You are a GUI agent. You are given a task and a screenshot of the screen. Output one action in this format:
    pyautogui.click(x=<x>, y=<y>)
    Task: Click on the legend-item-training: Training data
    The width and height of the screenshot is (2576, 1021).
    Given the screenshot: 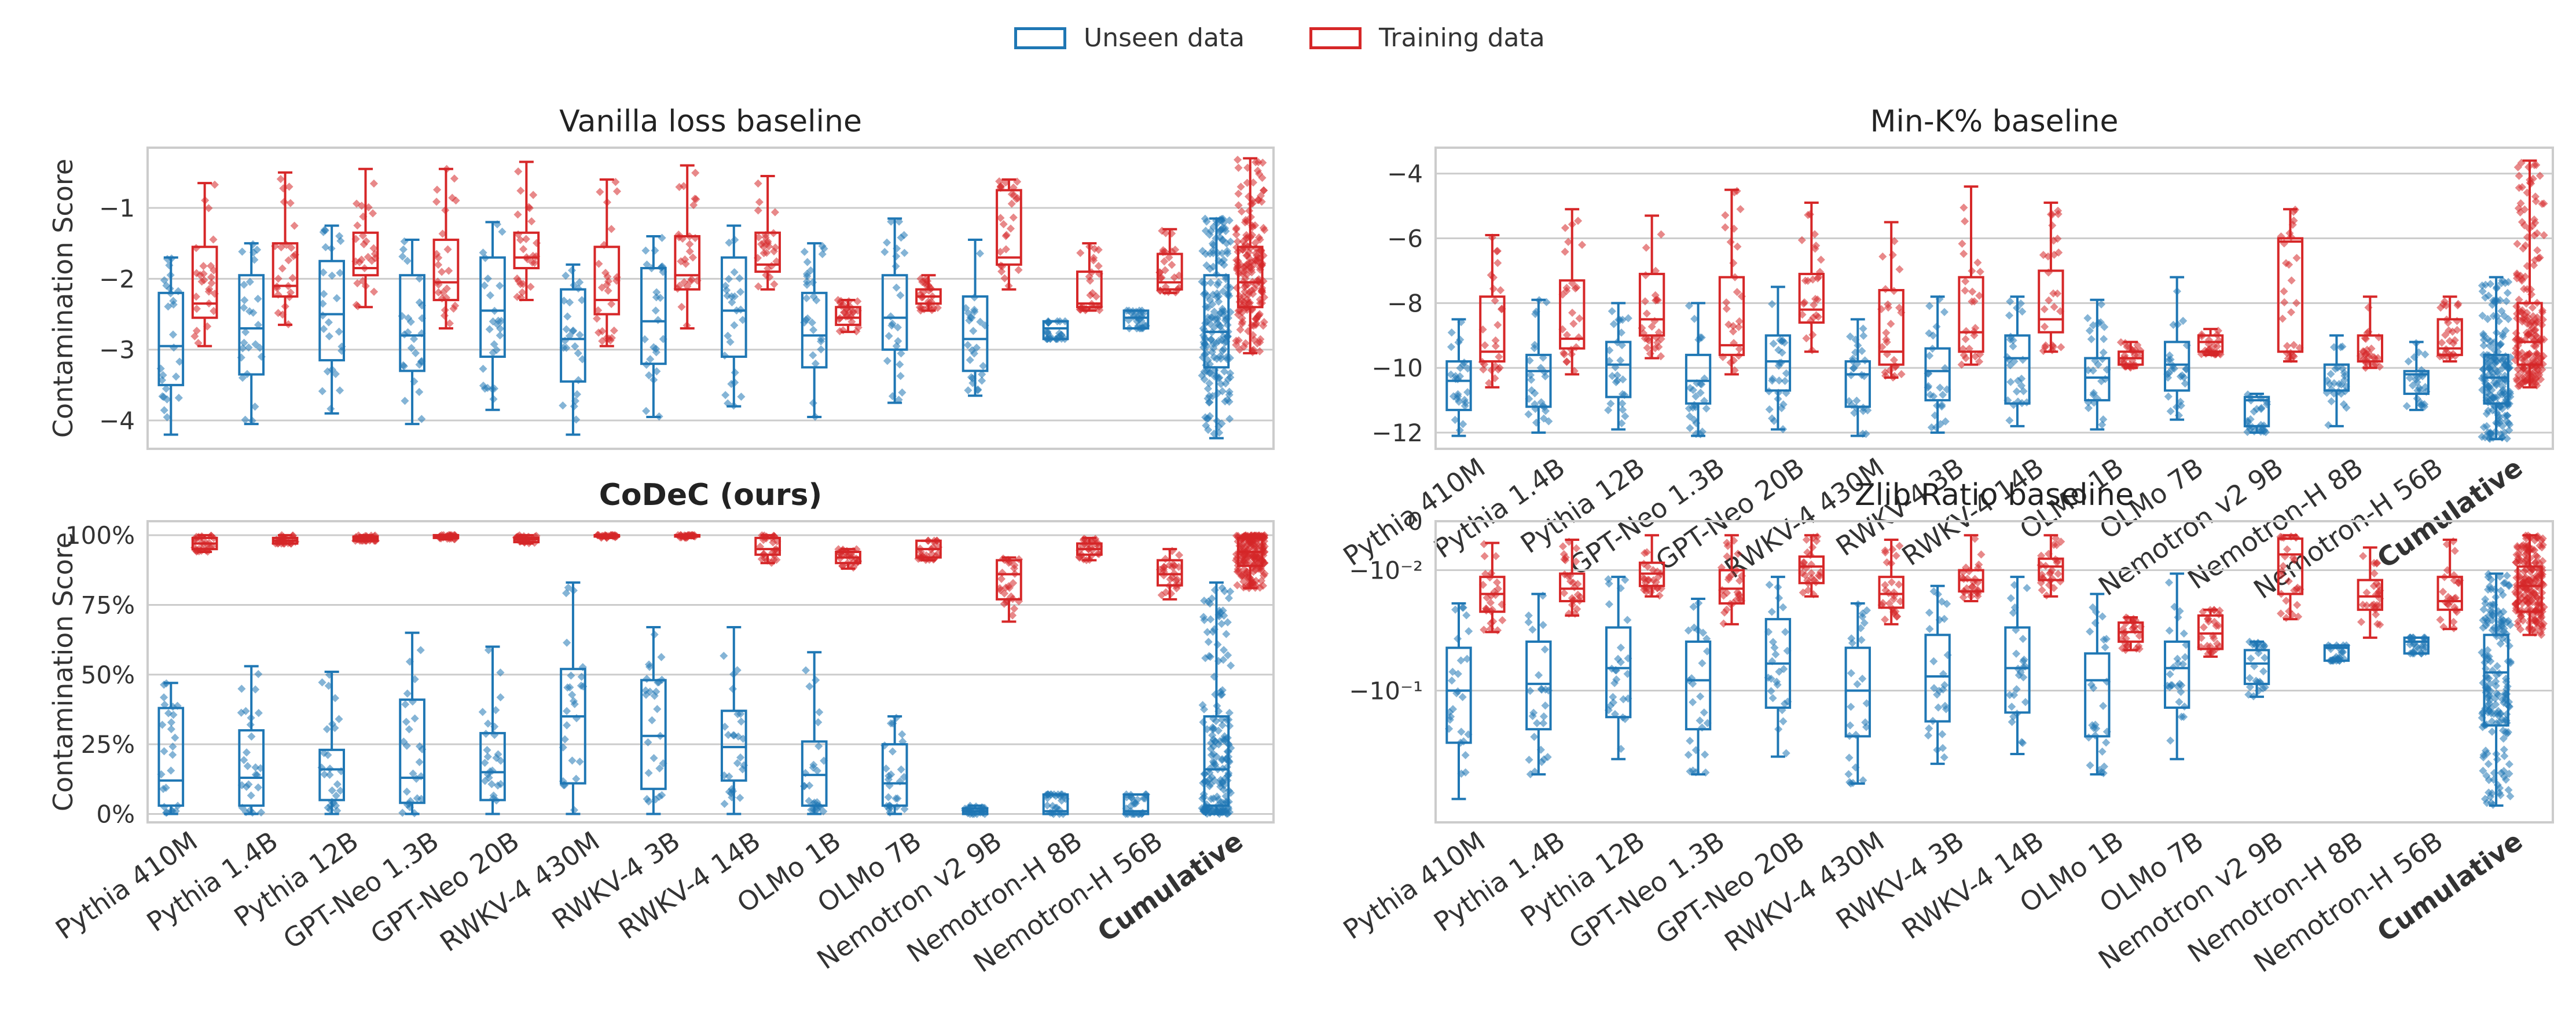 What is the action you would take?
    pyautogui.click(x=1427, y=38)
    